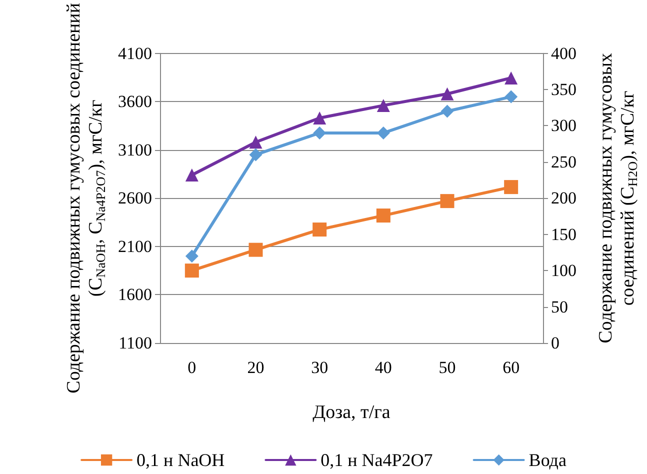  Describe the element at coordinates (351, 412) in the screenshot. I see `x-axis-title: Доза, т/га` at that location.